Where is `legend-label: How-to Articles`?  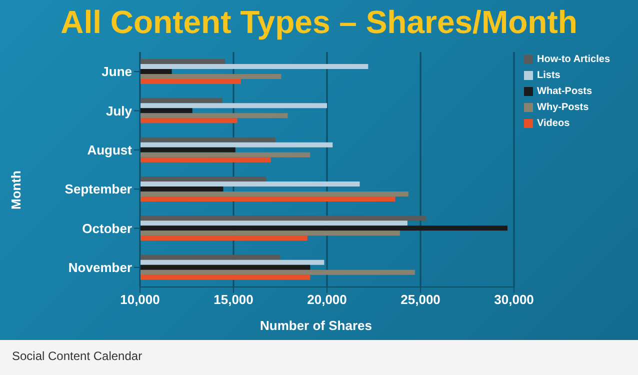
legend-label: How-to Articles is located at coordinates (573, 59).